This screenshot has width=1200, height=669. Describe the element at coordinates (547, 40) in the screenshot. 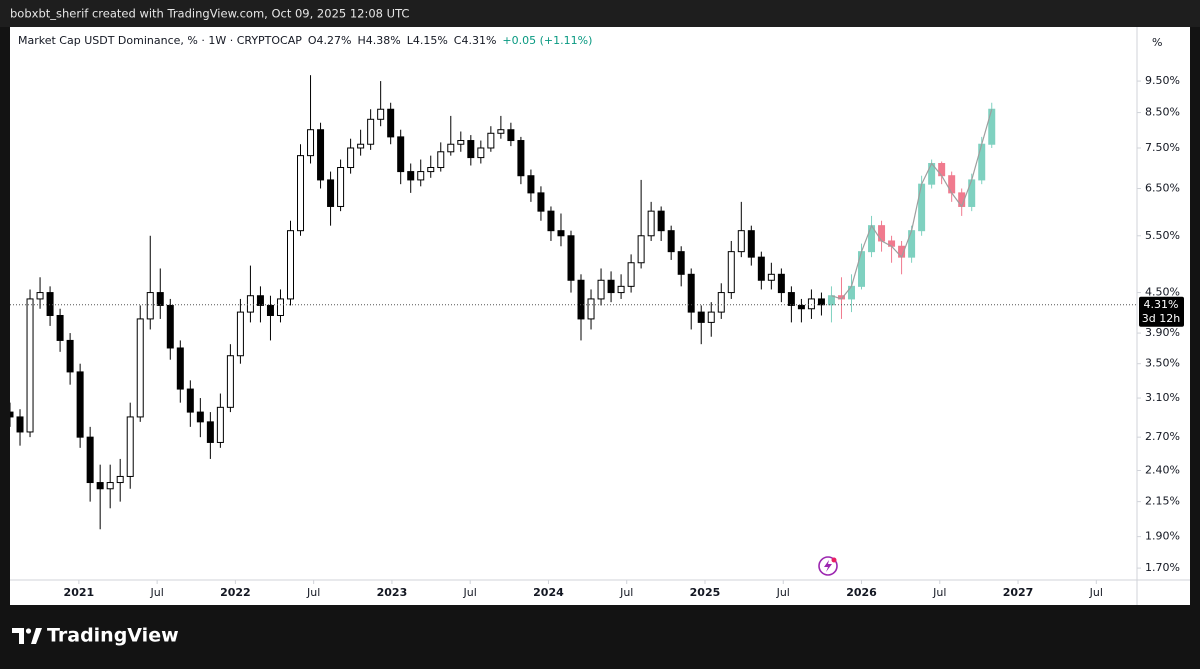

I see `legend-value: +0.05 (+1.11%)` at that location.